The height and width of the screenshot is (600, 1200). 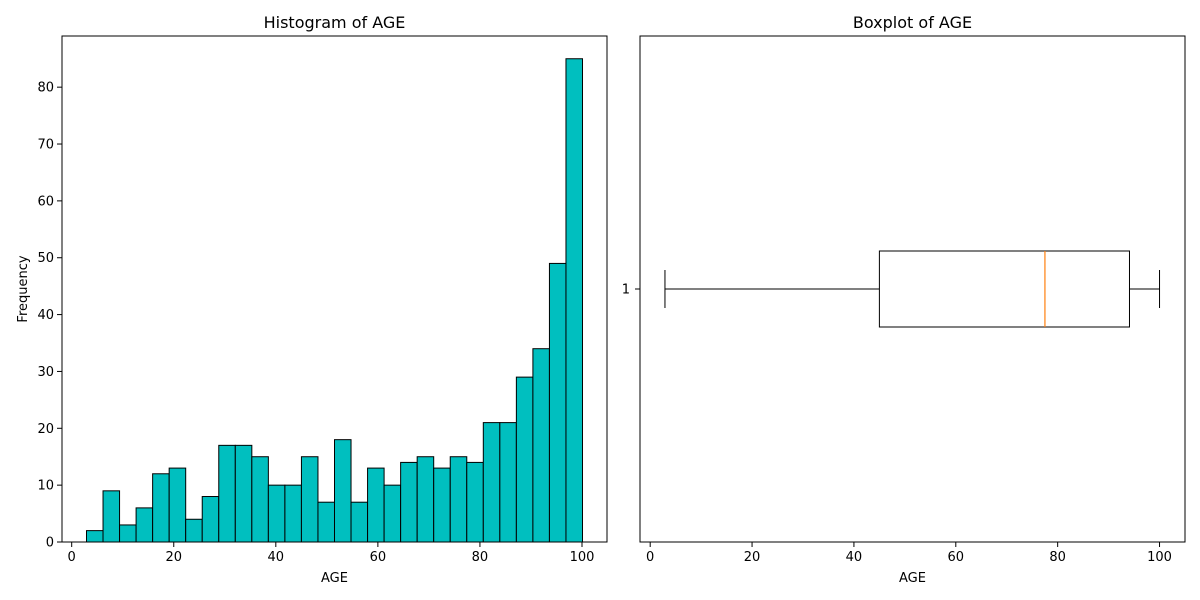 What do you see at coordinates (173, 557) in the screenshot?
I see `histogram-x-tick-label: 20` at bounding box center [173, 557].